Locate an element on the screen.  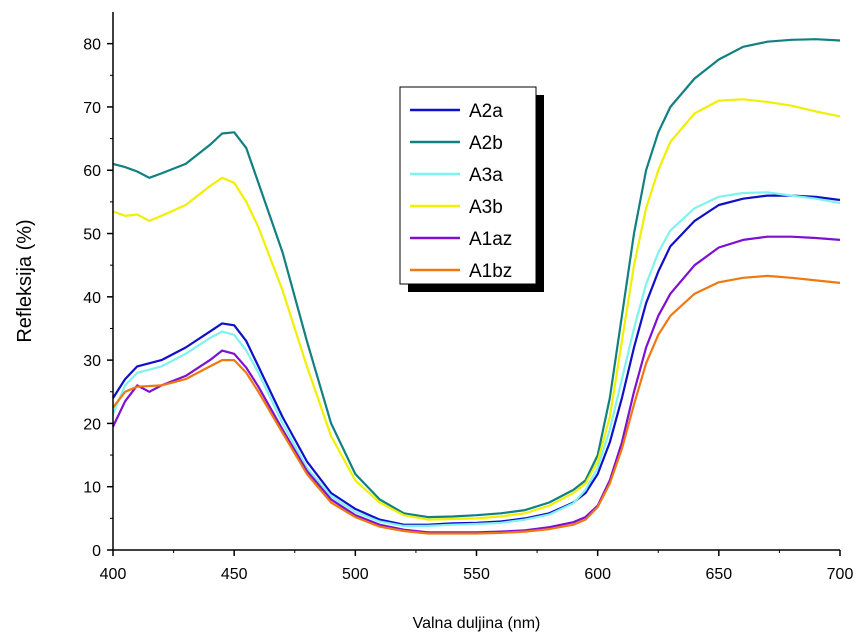
y-tick-label: 60 is located at coordinates (92, 171).